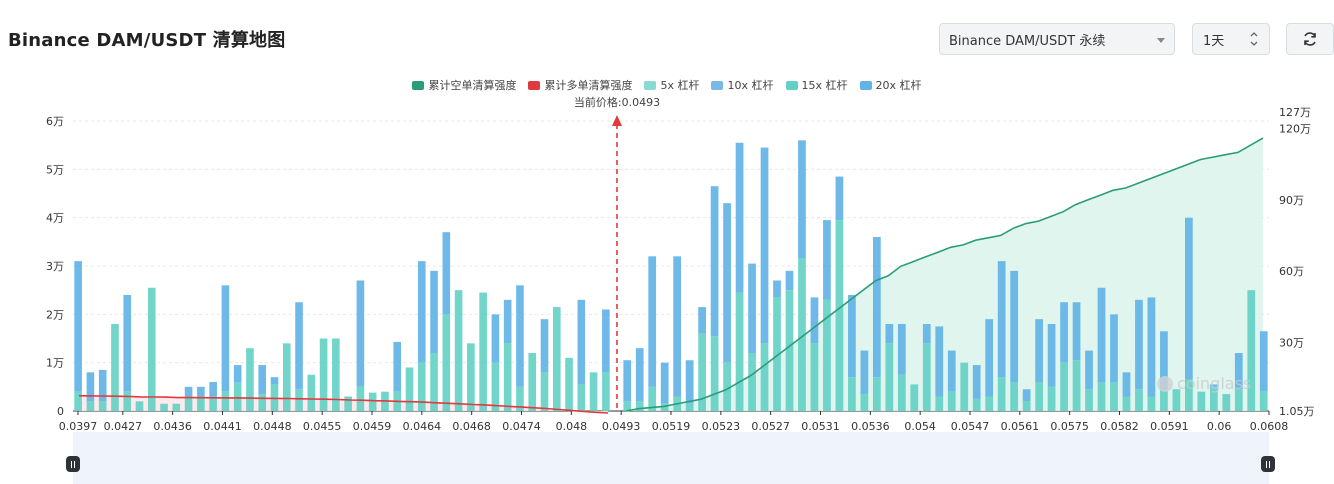 The height and width of the screenshot is (484, 1334). I want to click on legend-label: 15x 杠杆, so click(824, 85).